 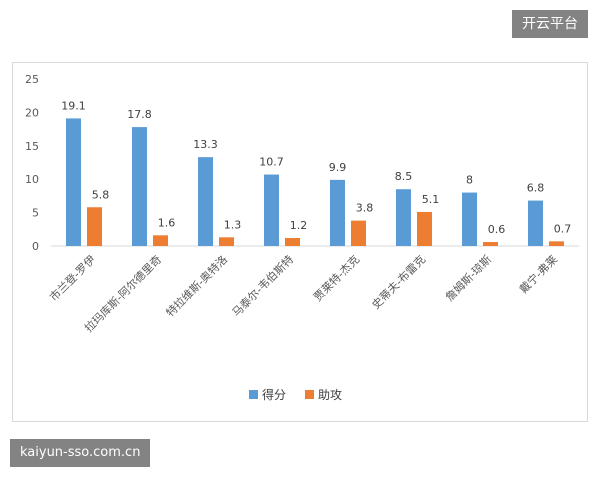 What do you see at coordinates (73, 278) in the screenshot?
I see `x-category-label: 市兰登-罗伊` at bounding box center [73, 278].